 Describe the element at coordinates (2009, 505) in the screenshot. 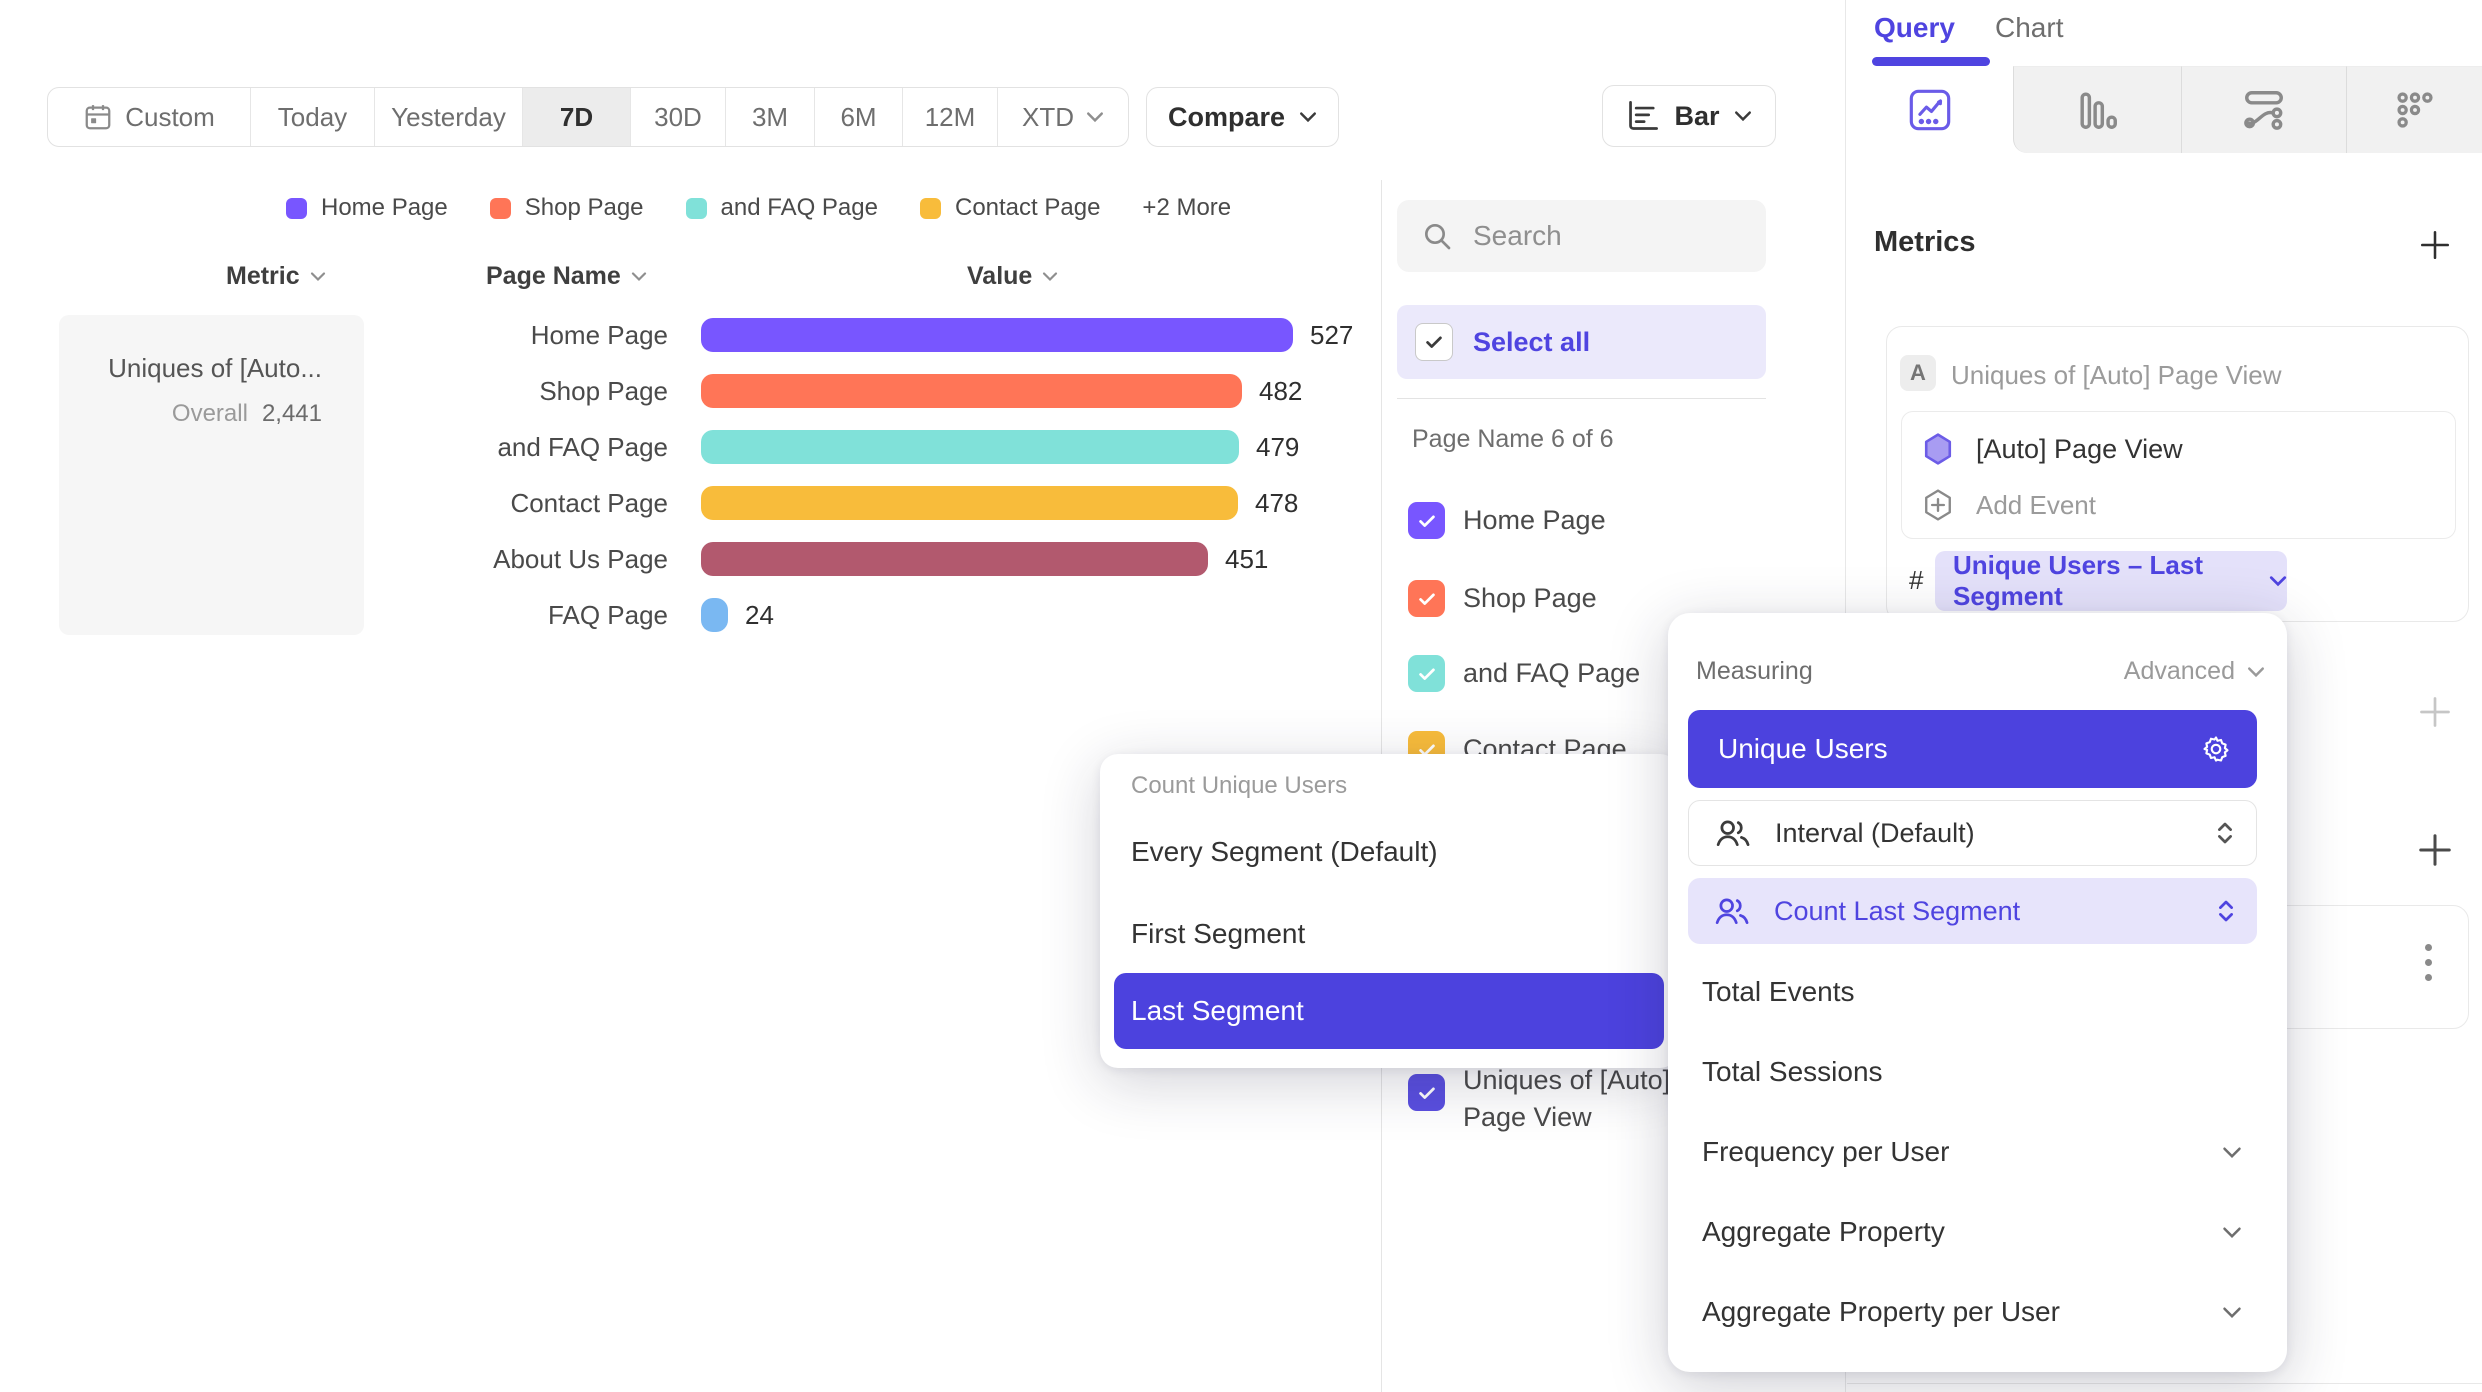

I see `add-event-row: Add Event` at that location.